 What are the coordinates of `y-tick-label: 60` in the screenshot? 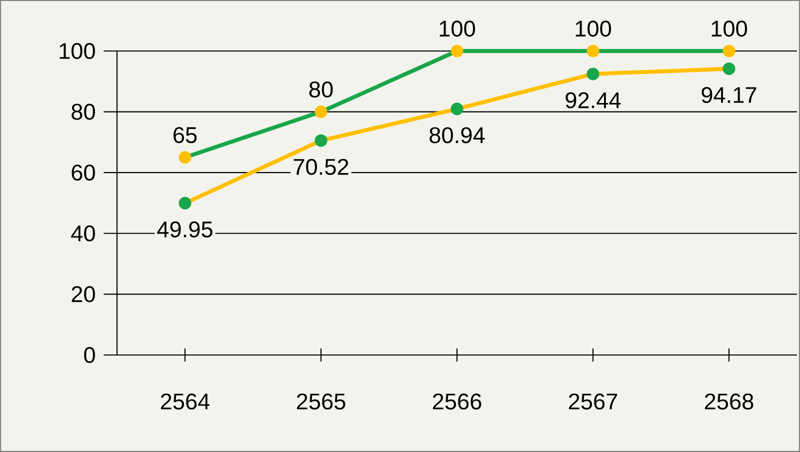 It's located at (83, 172).